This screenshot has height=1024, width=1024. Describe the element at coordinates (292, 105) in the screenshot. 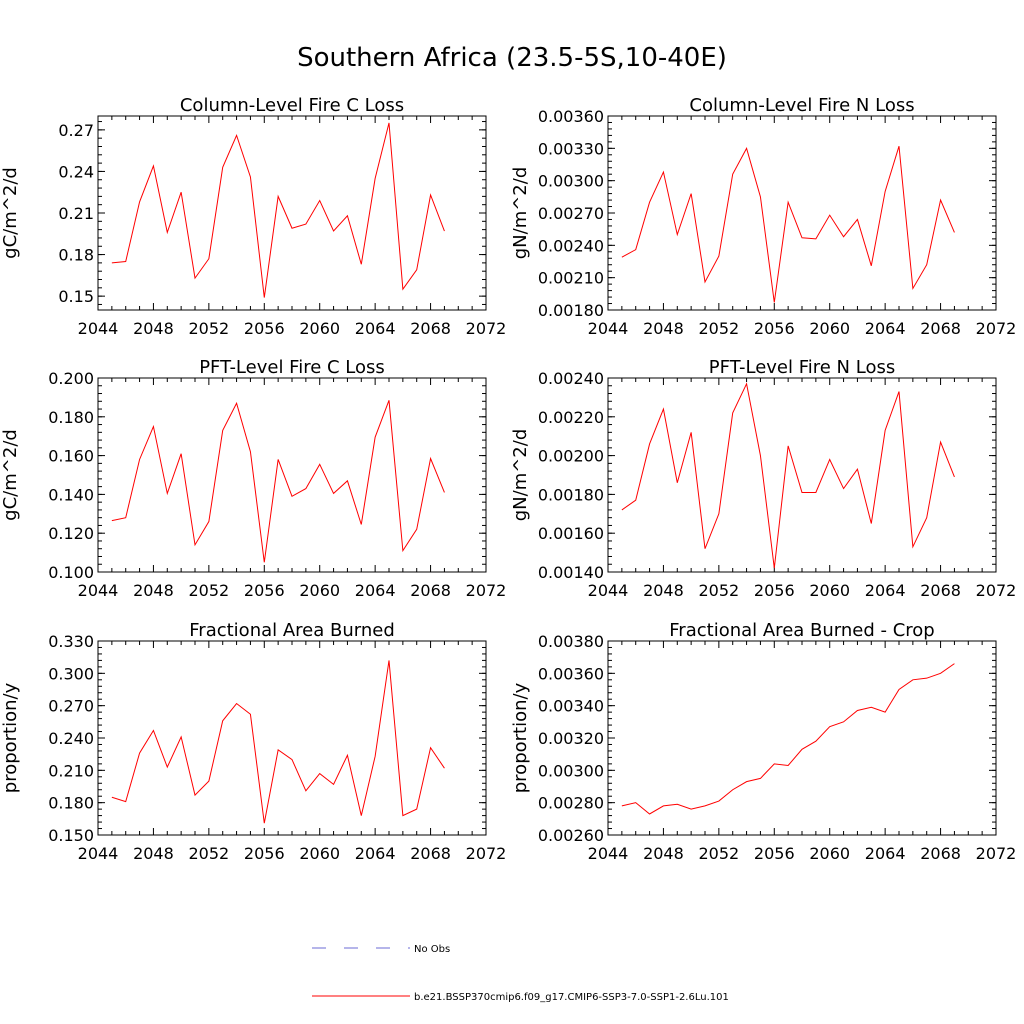

I see `panel-title: Column-Level Fire C Loss` at that location.